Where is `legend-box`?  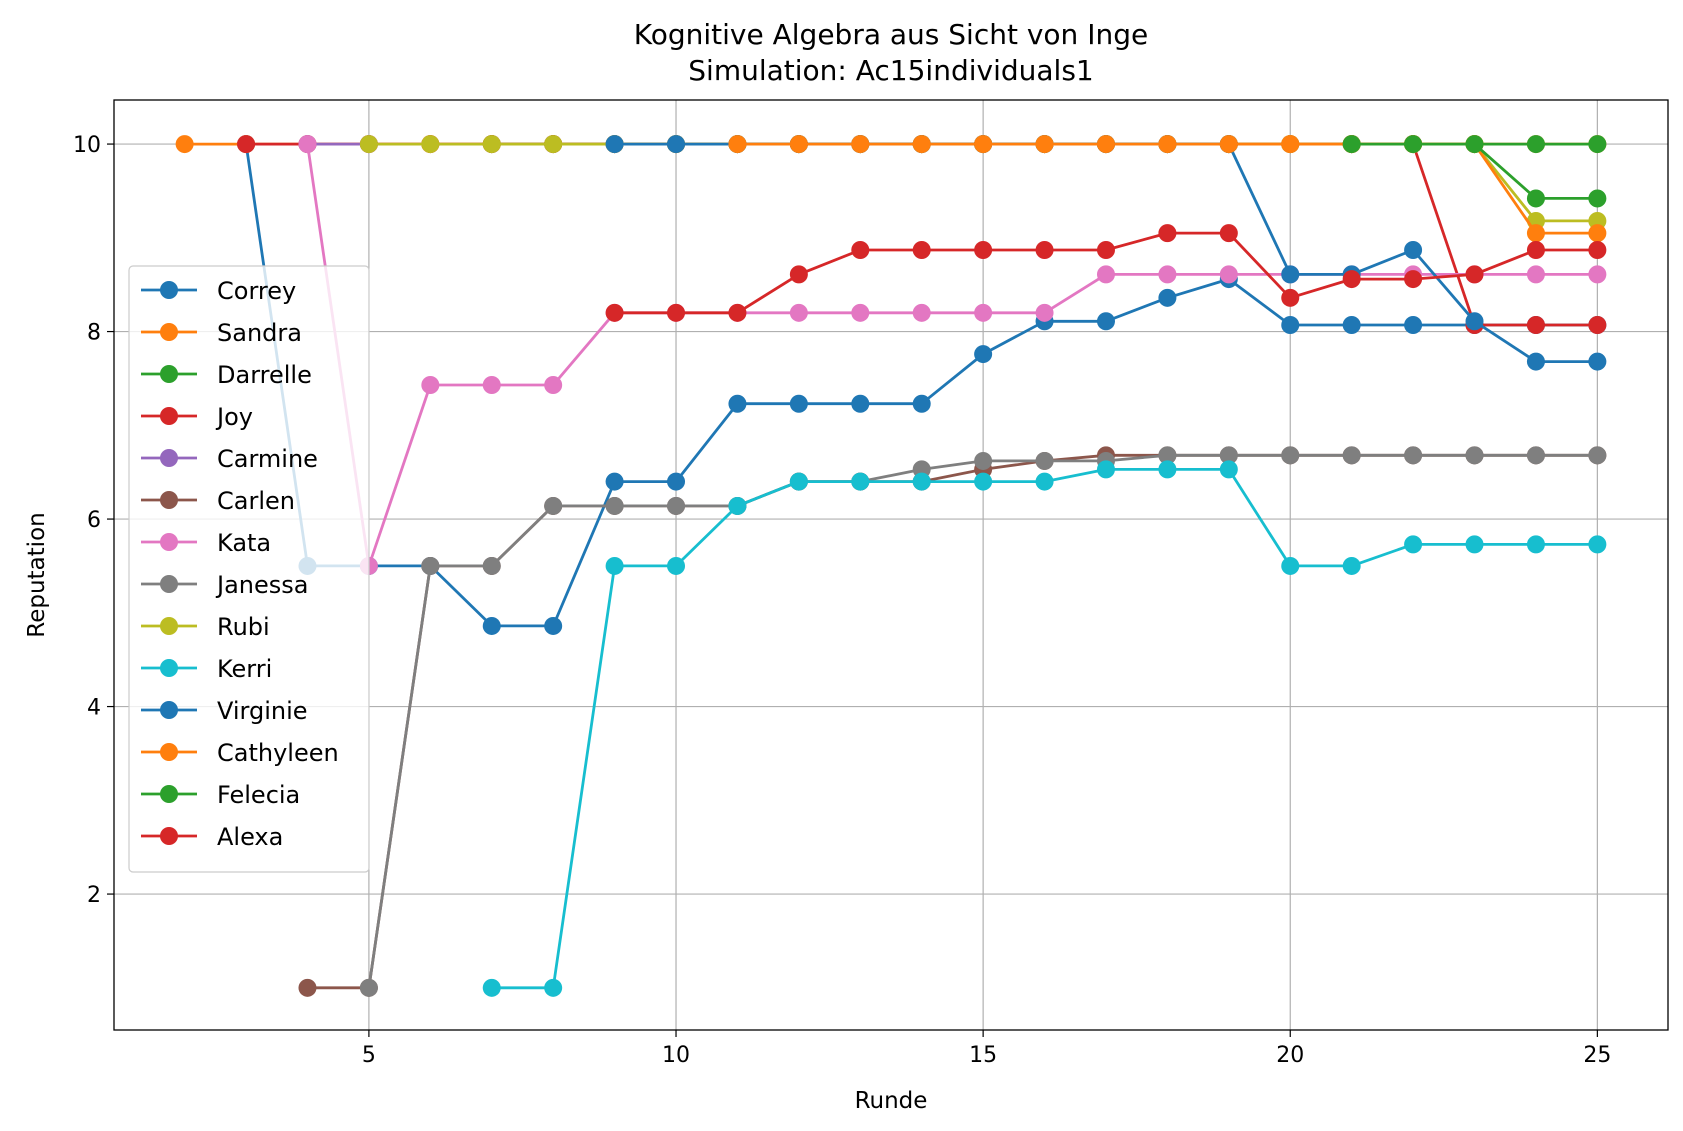 legend-box is located at coordinates (249, 569).